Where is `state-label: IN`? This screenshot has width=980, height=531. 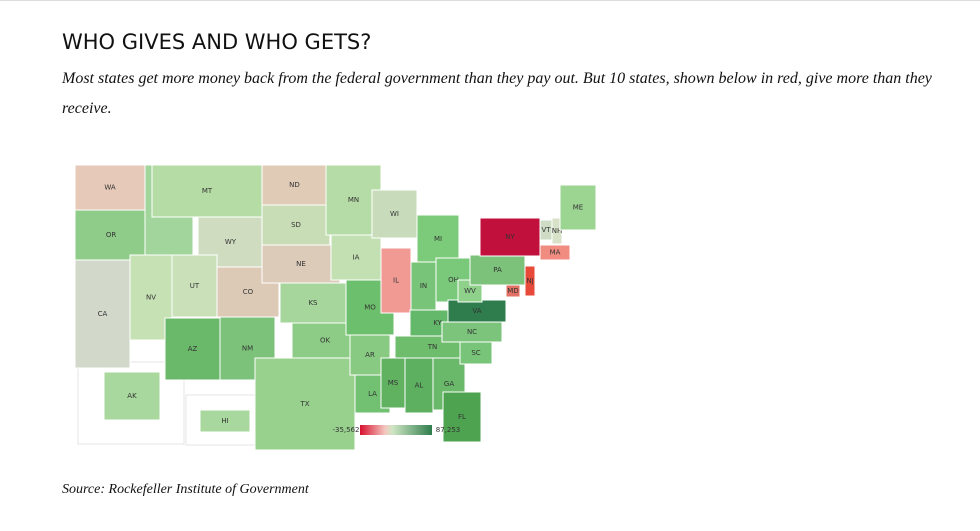
state-label: IN is located at coordinates (423, 286).